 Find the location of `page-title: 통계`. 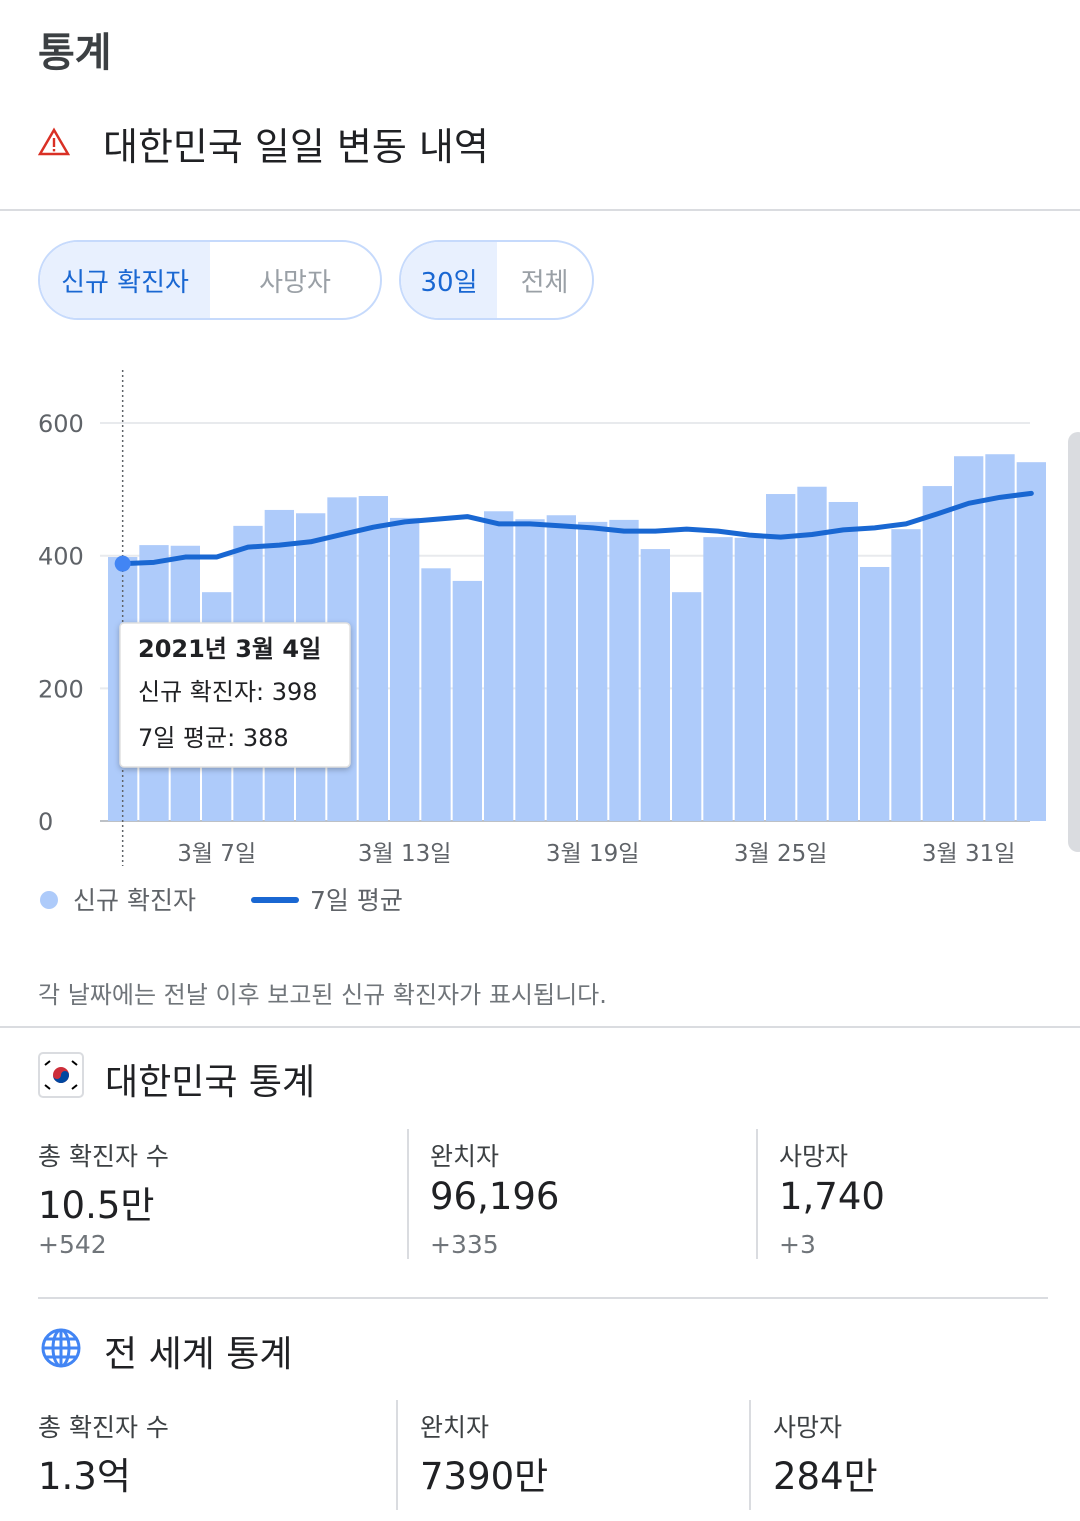

page-title: 통계 is located at coordinates (75, 53).